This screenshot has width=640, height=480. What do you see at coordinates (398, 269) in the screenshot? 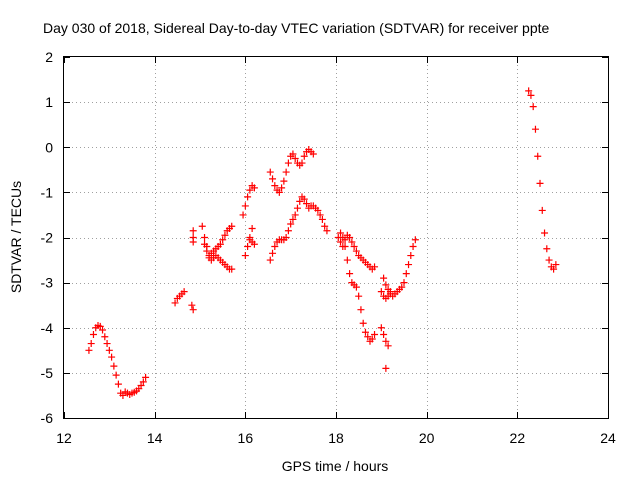
I see `series-seg16` at bounding box center [398, 269].